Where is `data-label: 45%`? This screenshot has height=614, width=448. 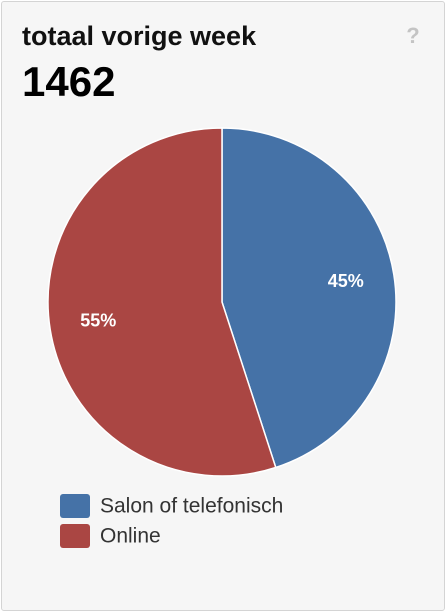
data-label: 45% is located at coordinates (346, 281).